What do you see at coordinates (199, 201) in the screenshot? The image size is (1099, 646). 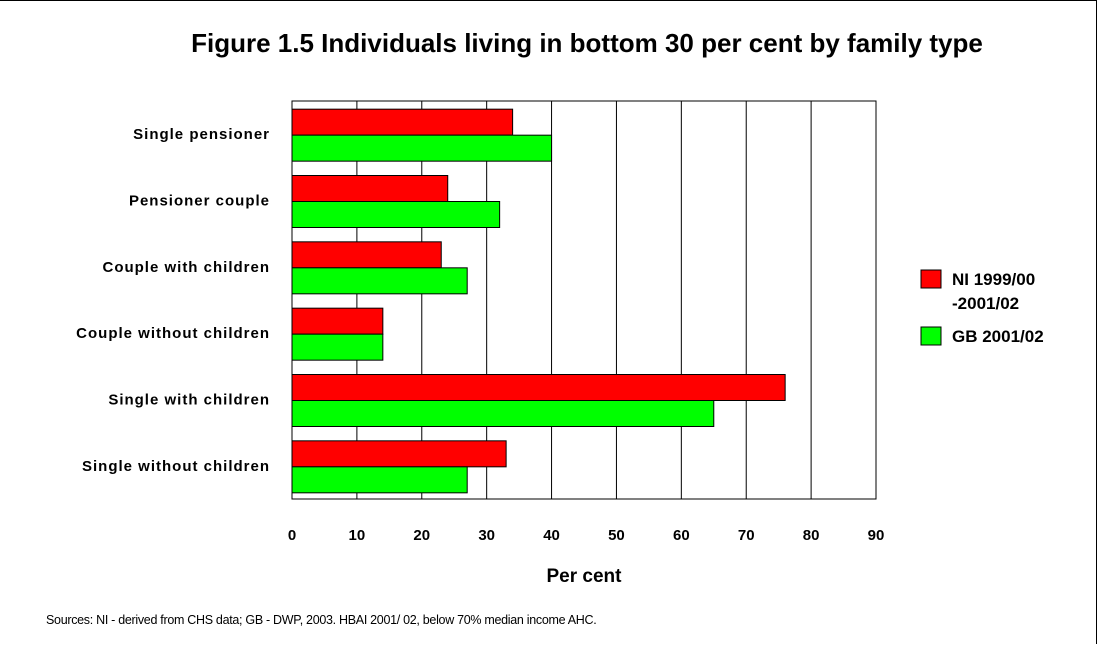 I see `category-label: Pensioner couple` at bounding box center [199, 201].